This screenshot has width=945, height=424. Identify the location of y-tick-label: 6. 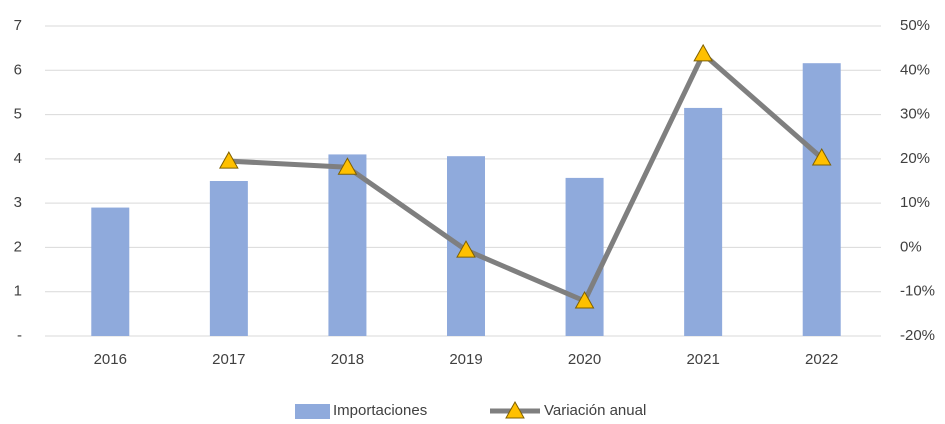
(18, 69).